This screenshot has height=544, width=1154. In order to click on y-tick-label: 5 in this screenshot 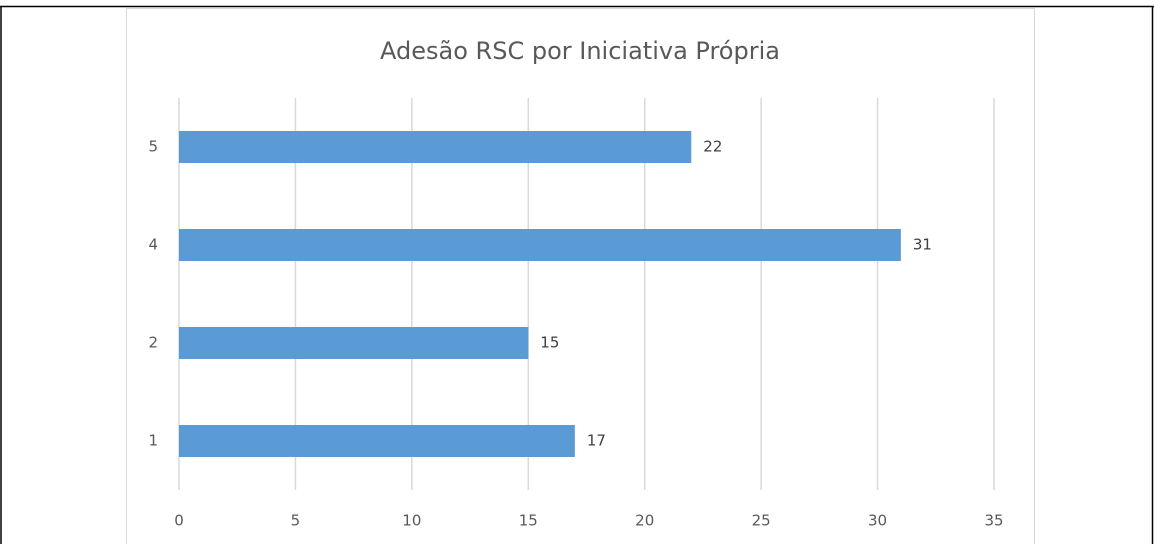, I will do `click(153, 147)`.